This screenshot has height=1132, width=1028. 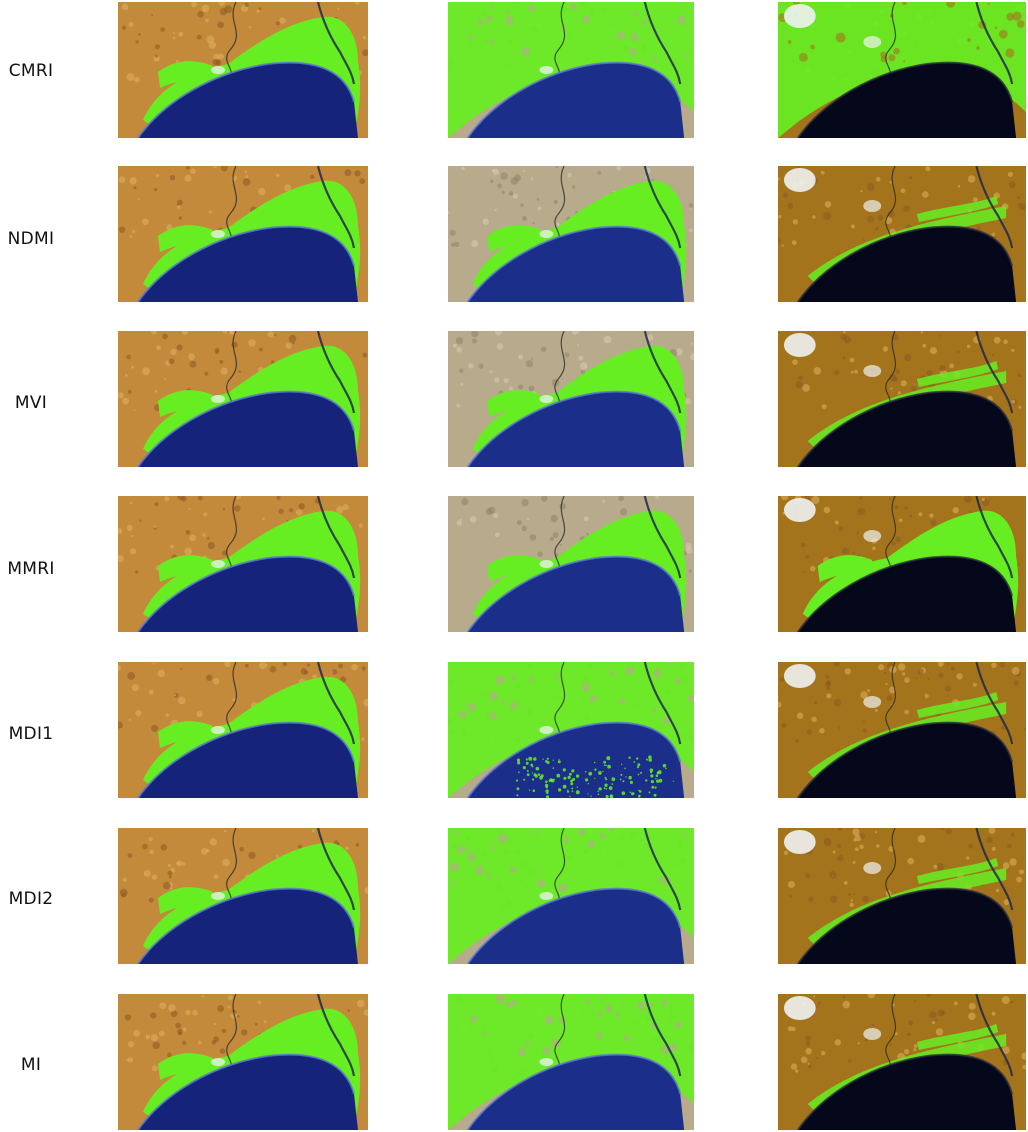 I want to click on classification-map-row2-col3, so click(x=902, y=234).